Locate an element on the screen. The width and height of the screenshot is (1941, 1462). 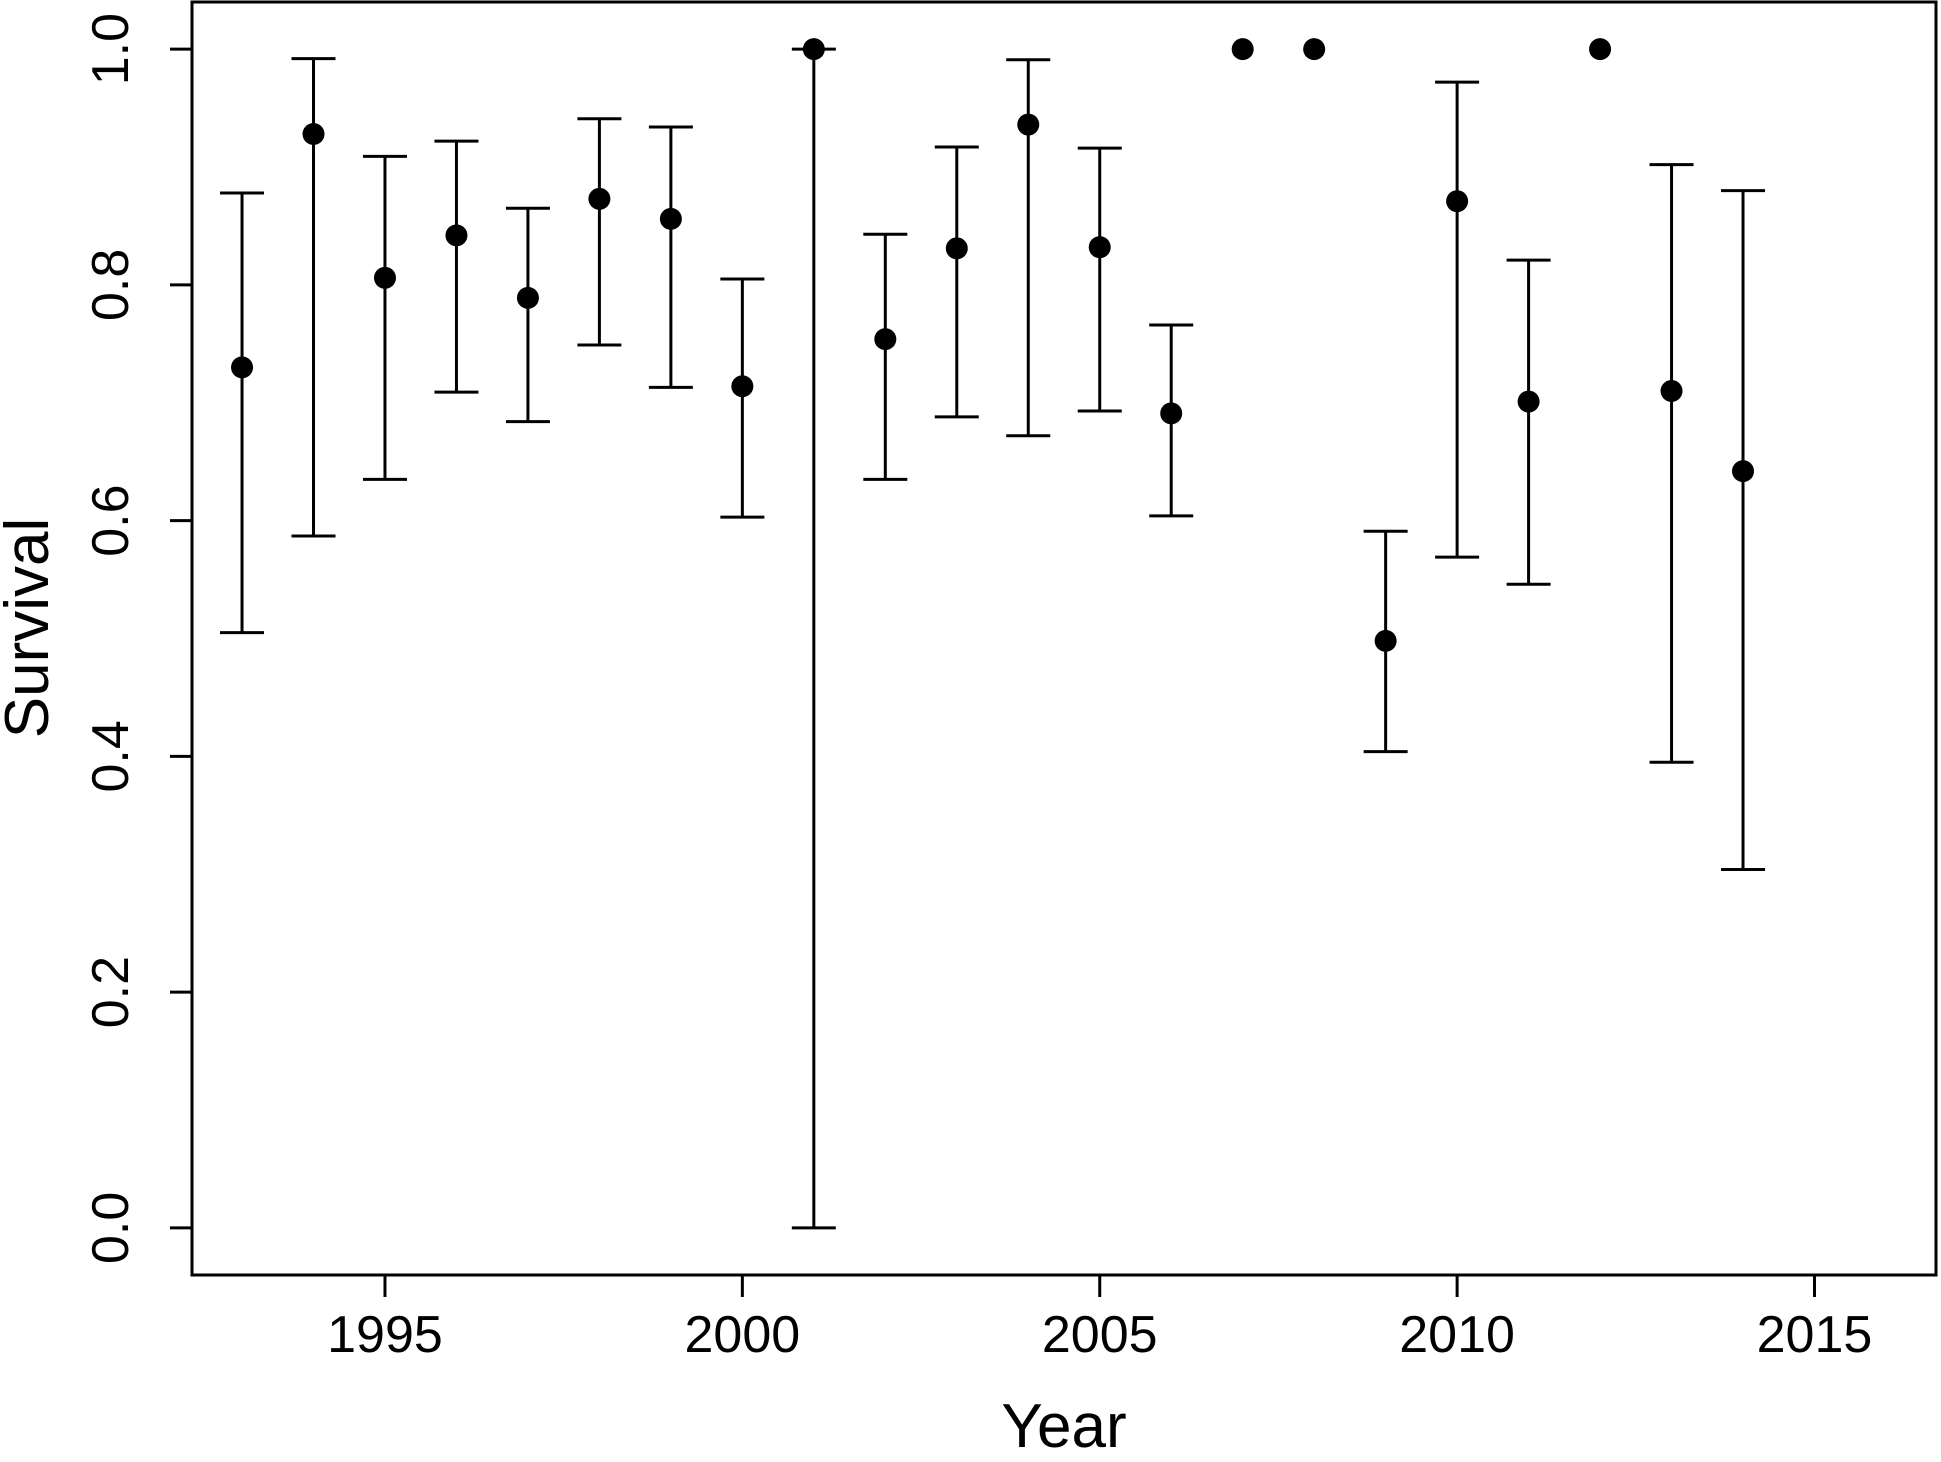
y-axis-title: Survival is located at coordinates (31, 628).